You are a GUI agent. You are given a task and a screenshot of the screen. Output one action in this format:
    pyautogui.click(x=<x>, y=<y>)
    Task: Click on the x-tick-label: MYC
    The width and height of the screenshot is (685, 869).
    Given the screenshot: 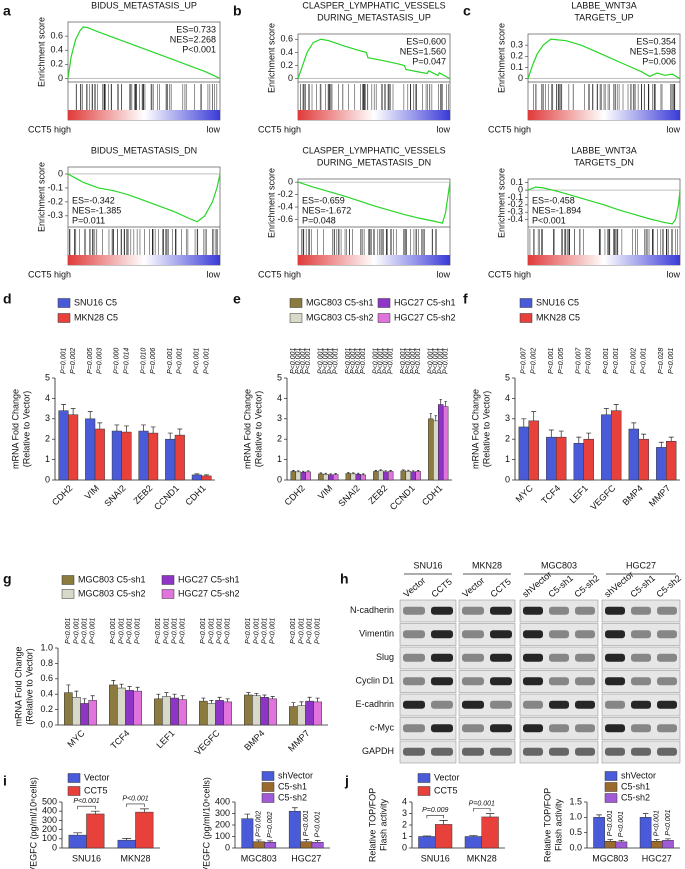 What is the action you would take?
    pyautogui.click(x=525, y=494)
    